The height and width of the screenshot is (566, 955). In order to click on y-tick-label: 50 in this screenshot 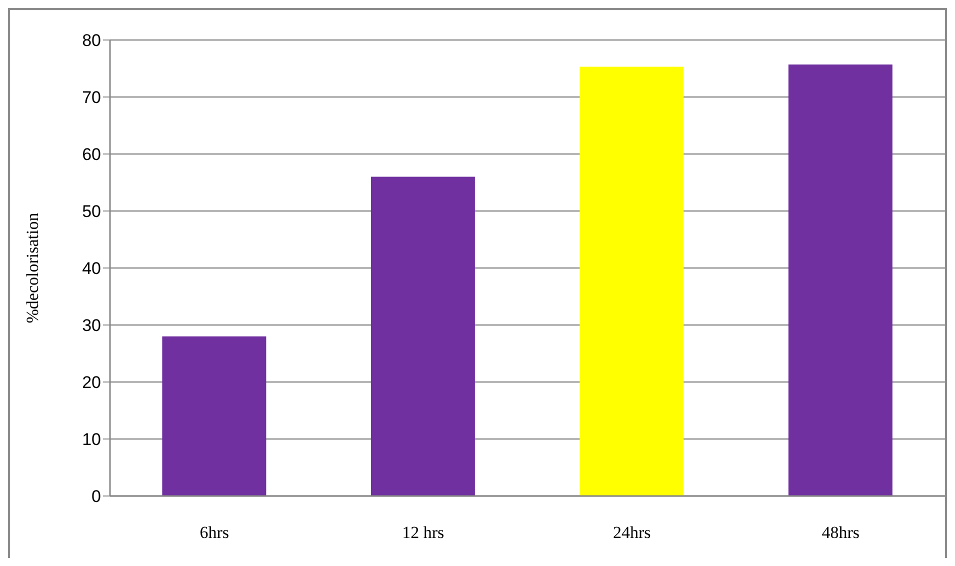, I will do `click(91, 212)`.